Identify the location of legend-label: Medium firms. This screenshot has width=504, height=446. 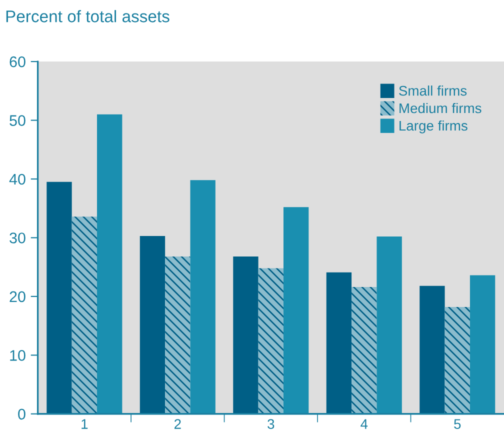
(441, 108).